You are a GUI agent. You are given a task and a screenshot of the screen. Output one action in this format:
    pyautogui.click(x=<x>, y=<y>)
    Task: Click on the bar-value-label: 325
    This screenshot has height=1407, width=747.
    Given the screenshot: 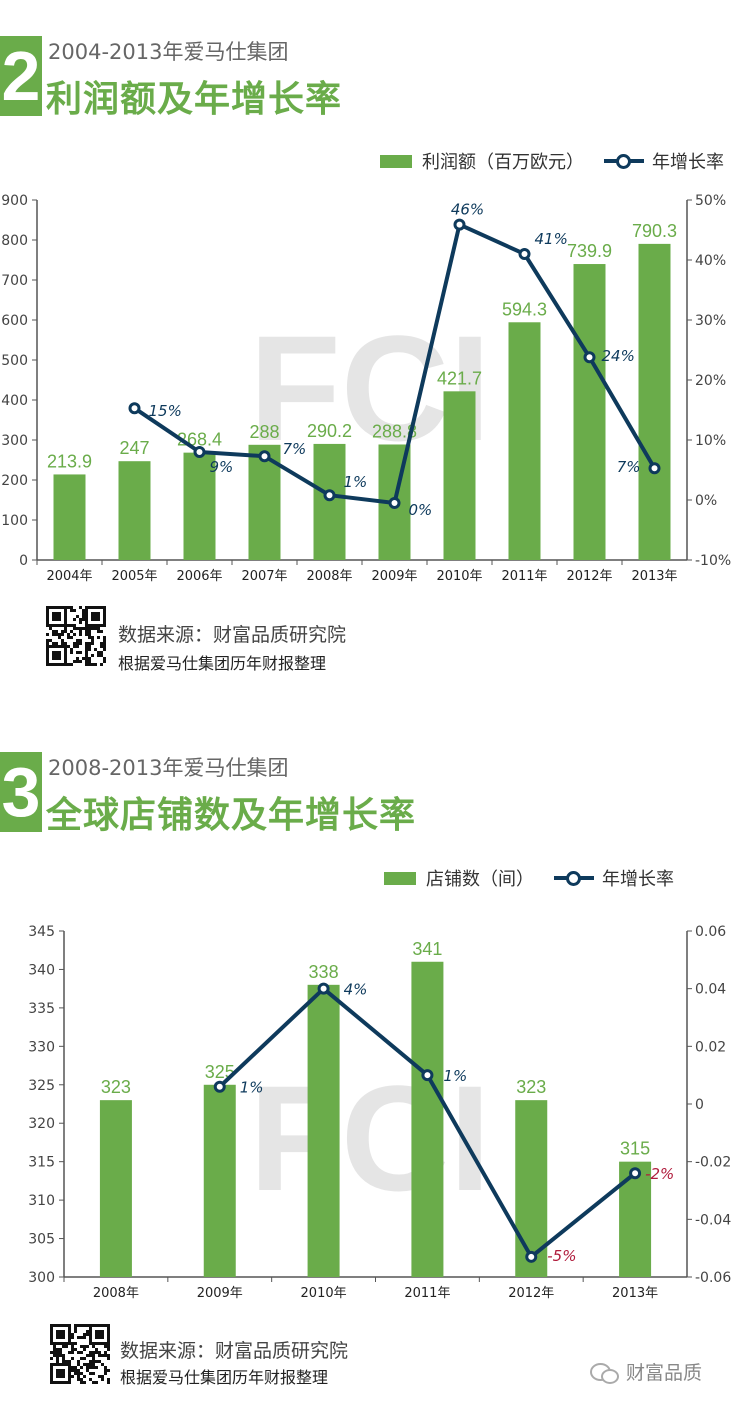 What is the action you would take?
    pyautogui.click(x=220, y=1072)
    